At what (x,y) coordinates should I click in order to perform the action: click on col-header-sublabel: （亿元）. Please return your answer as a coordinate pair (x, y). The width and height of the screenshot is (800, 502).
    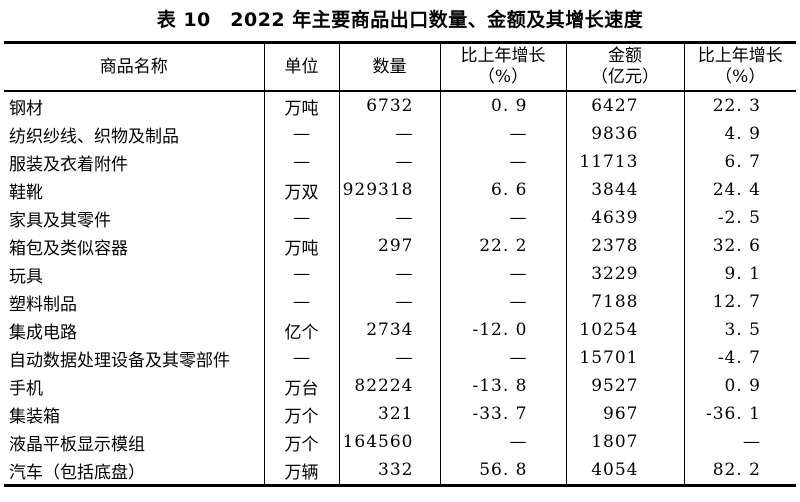
    Looking at the image, I should click on (625, 77).